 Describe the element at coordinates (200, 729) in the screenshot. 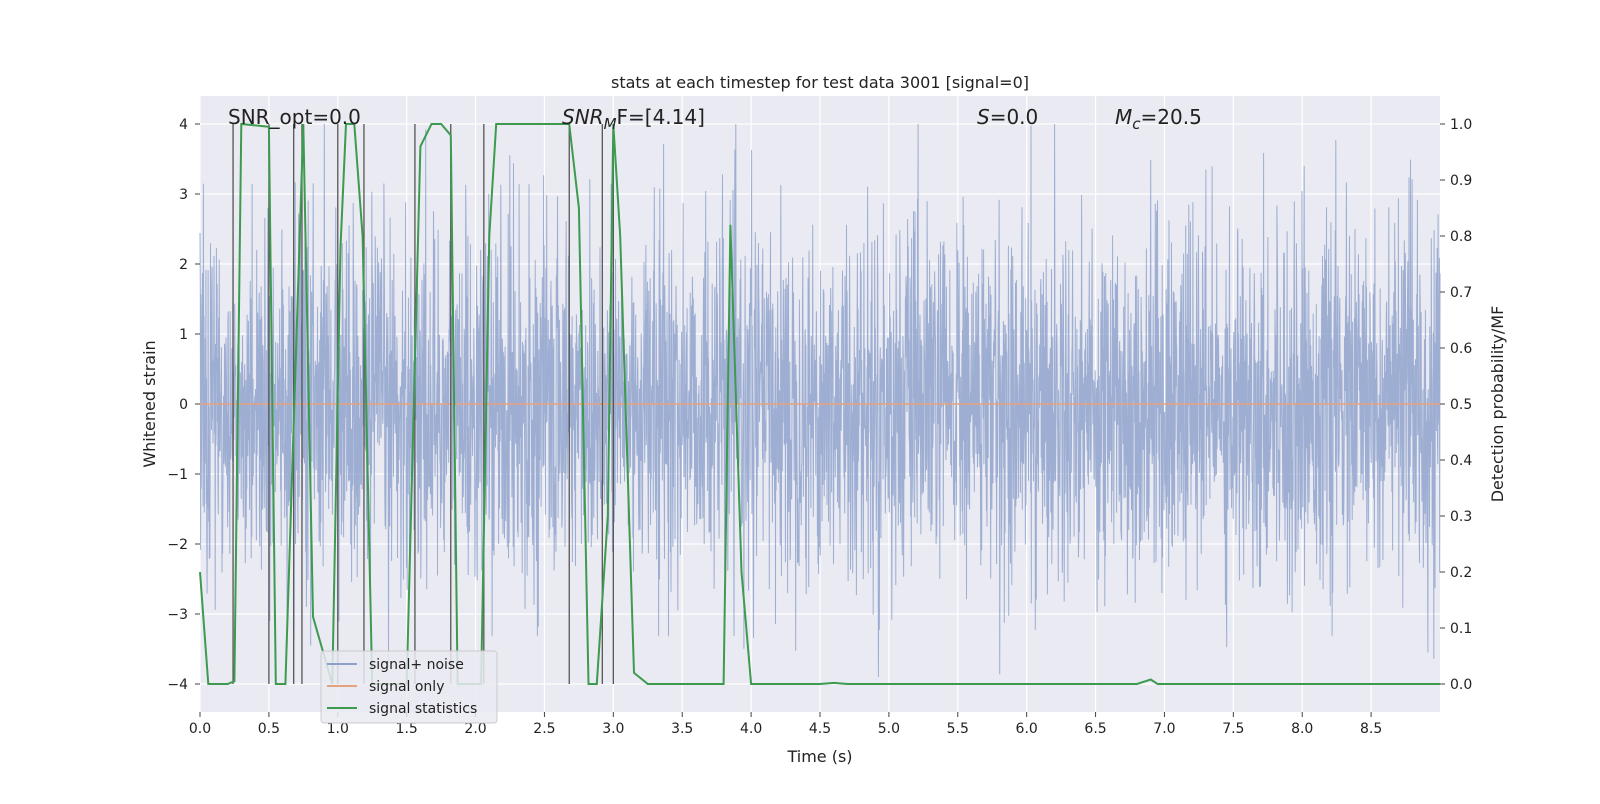

I see `x-tick-label-0: 0.0` at that location.